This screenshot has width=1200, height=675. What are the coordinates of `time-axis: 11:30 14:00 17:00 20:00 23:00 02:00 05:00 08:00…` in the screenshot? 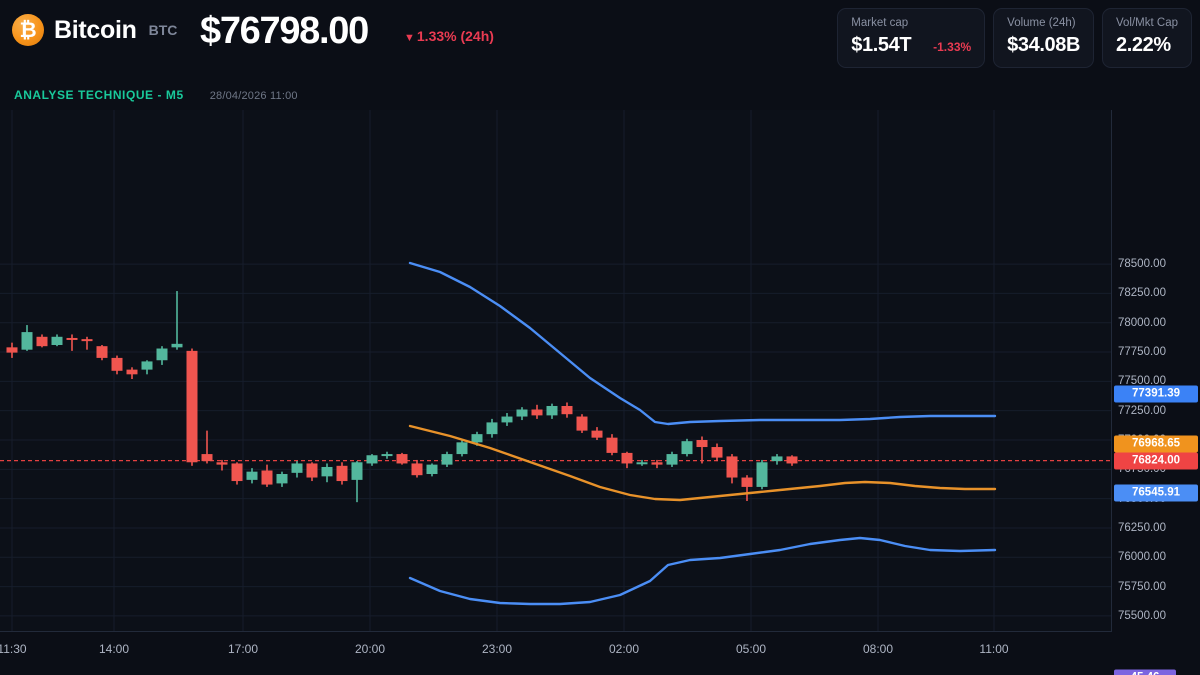 It's located at (556, 653).